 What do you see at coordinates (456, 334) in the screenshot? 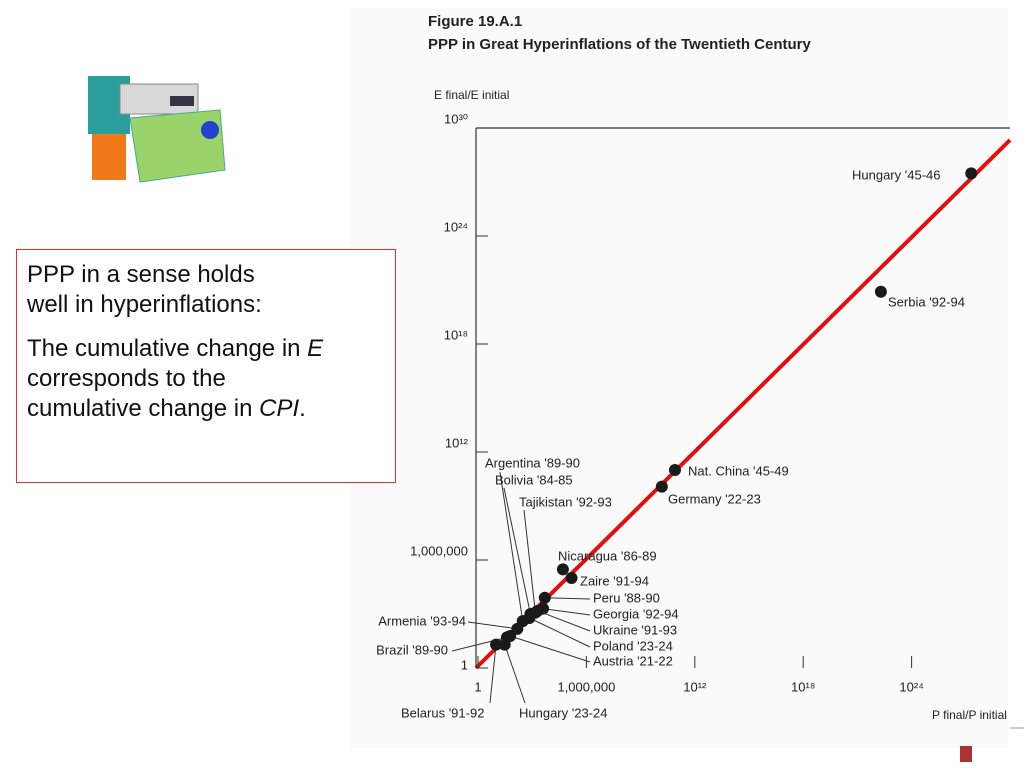
I see `y-tick-label: 10¹⁸` at bounding box center [456, 334].